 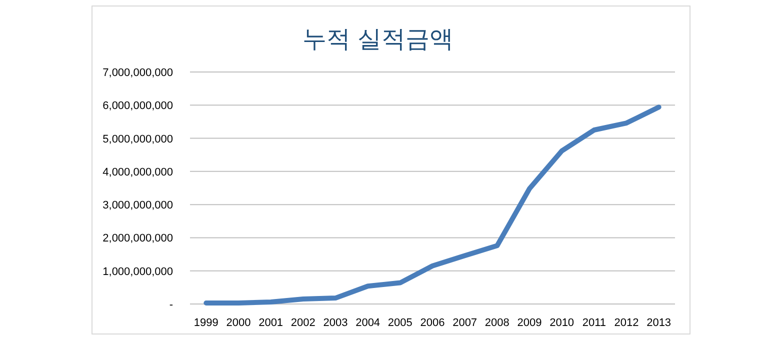 What do you see at coordinates (303, 323) in the screenshot?
I see `x-tick-label: 2002` at bounding box center [303, 323].